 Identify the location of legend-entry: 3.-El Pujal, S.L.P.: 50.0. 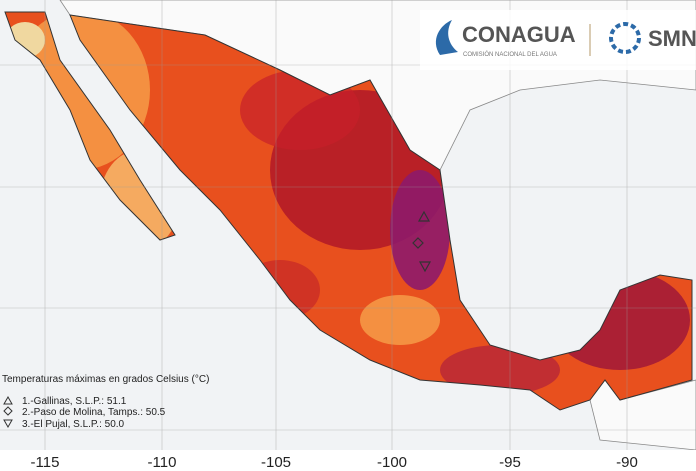
(73, 424).